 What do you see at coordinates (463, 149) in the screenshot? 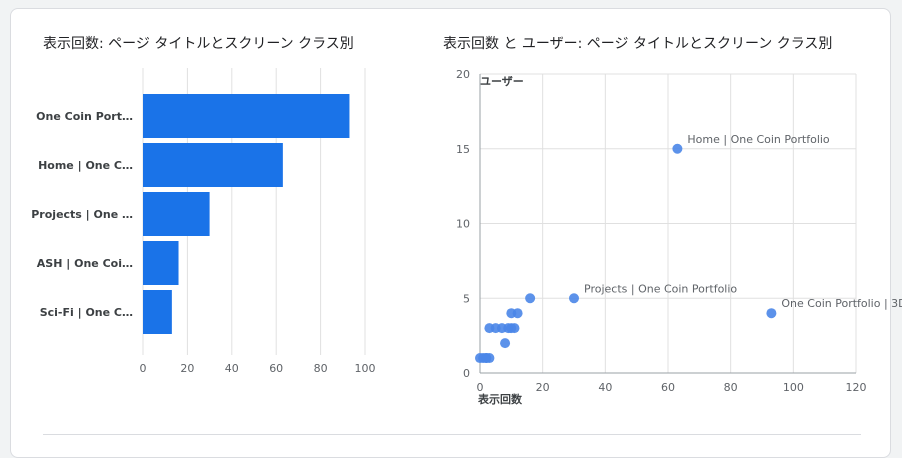
I see `y-tick-label: 15` at bounding box center [463, 149].